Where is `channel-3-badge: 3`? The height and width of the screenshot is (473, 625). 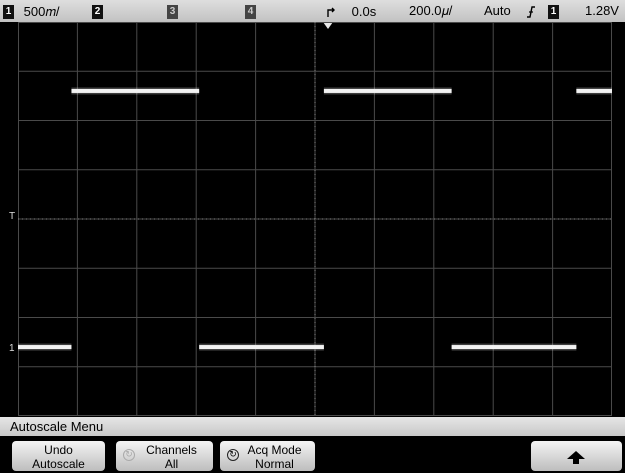 channel-3-badge: 3 is located at coordinates (172, 11).